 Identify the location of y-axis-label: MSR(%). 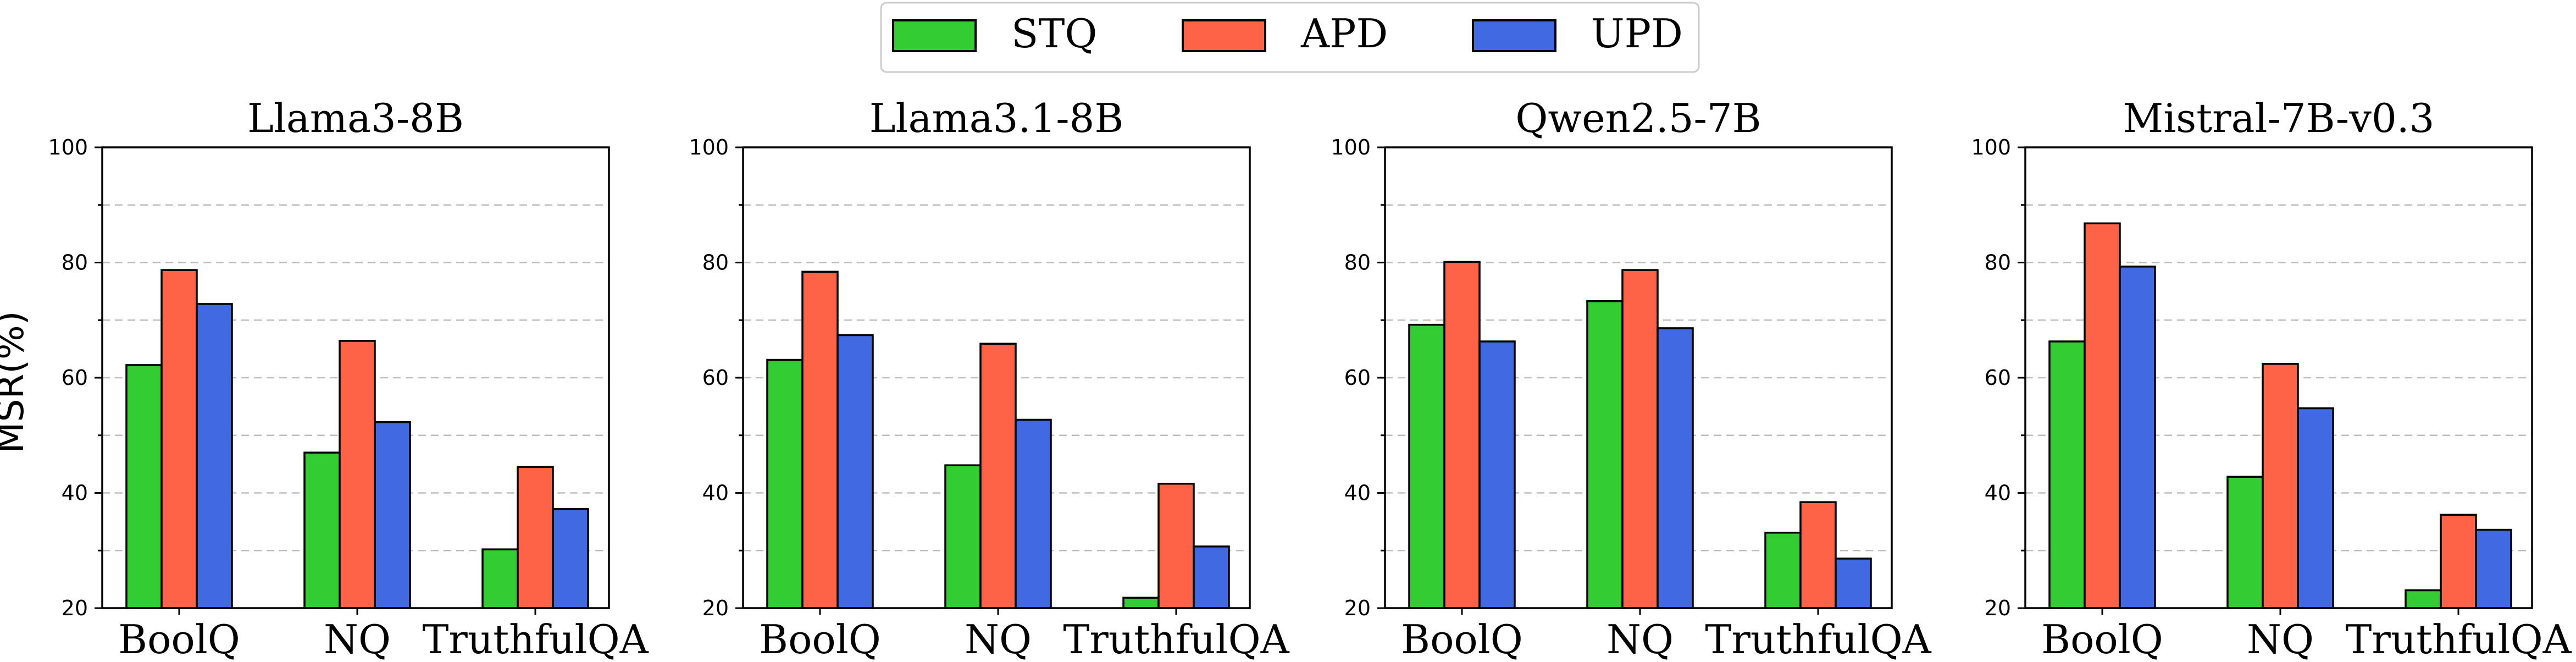
(16, 382).